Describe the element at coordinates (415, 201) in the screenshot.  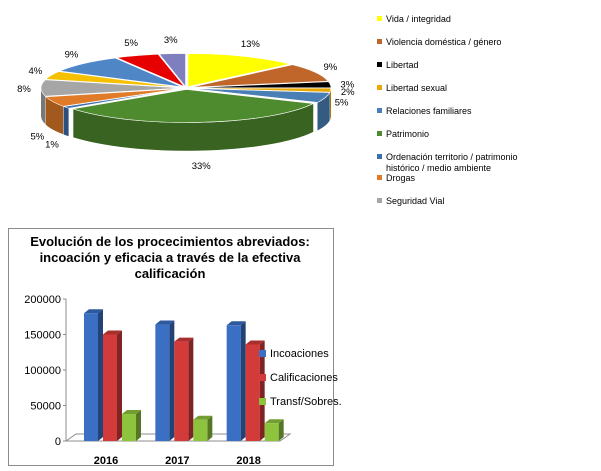
I see `pie-legend-label: Seguridad Vial` at that location.